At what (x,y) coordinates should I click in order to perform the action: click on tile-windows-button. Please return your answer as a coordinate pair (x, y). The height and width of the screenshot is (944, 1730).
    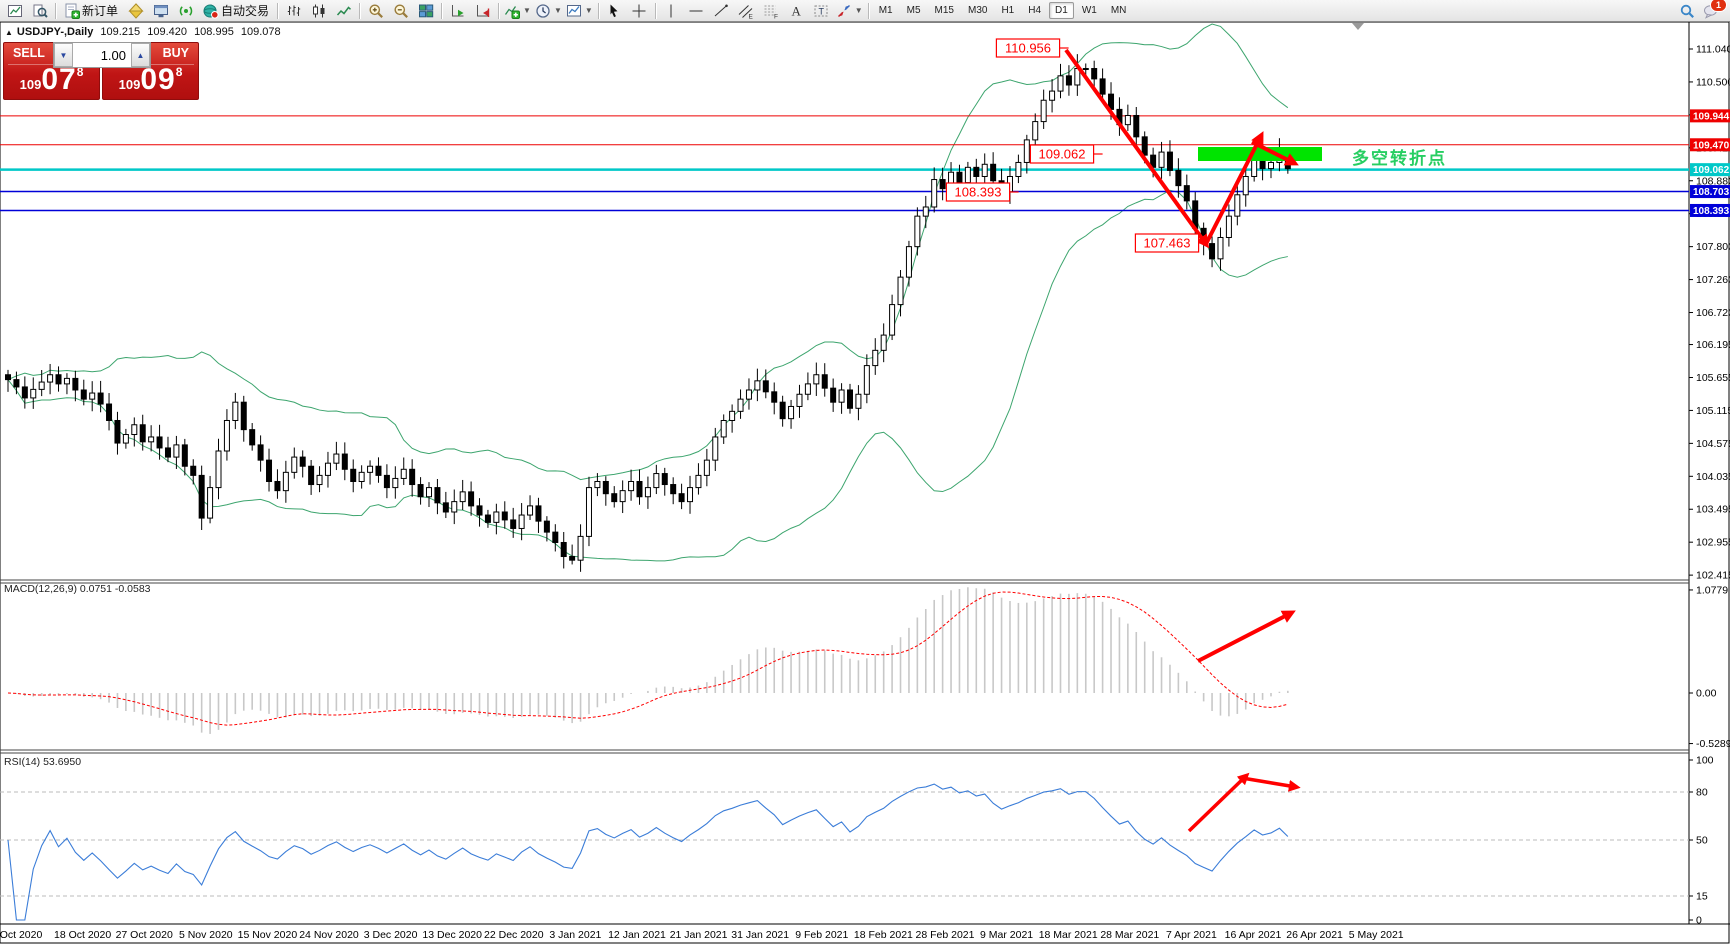
    Looking at the image, I should click on (425, 10).